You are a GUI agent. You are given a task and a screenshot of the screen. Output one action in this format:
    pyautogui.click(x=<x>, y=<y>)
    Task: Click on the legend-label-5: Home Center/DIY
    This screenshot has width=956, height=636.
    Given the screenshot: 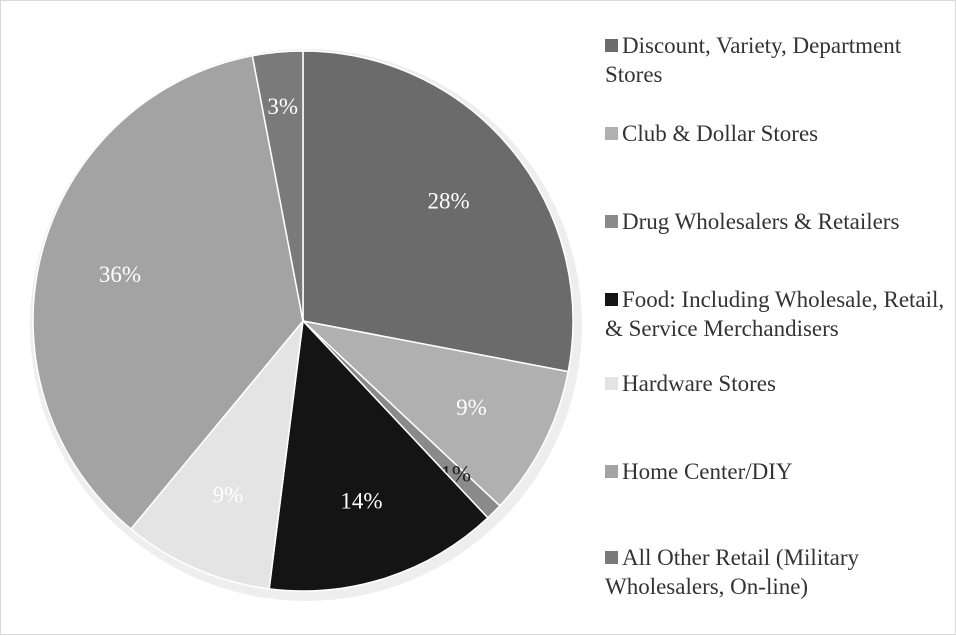 What is the action you would take?
    pyautogui.click(x=707, y=471)
    